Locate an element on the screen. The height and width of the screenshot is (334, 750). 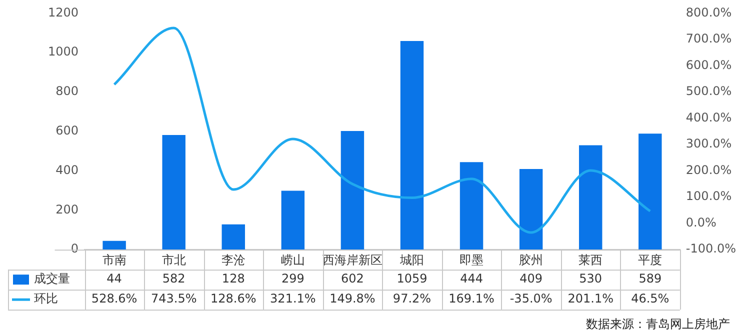
y2-tick-label: -100.0% is located at coordinates (711, 249).